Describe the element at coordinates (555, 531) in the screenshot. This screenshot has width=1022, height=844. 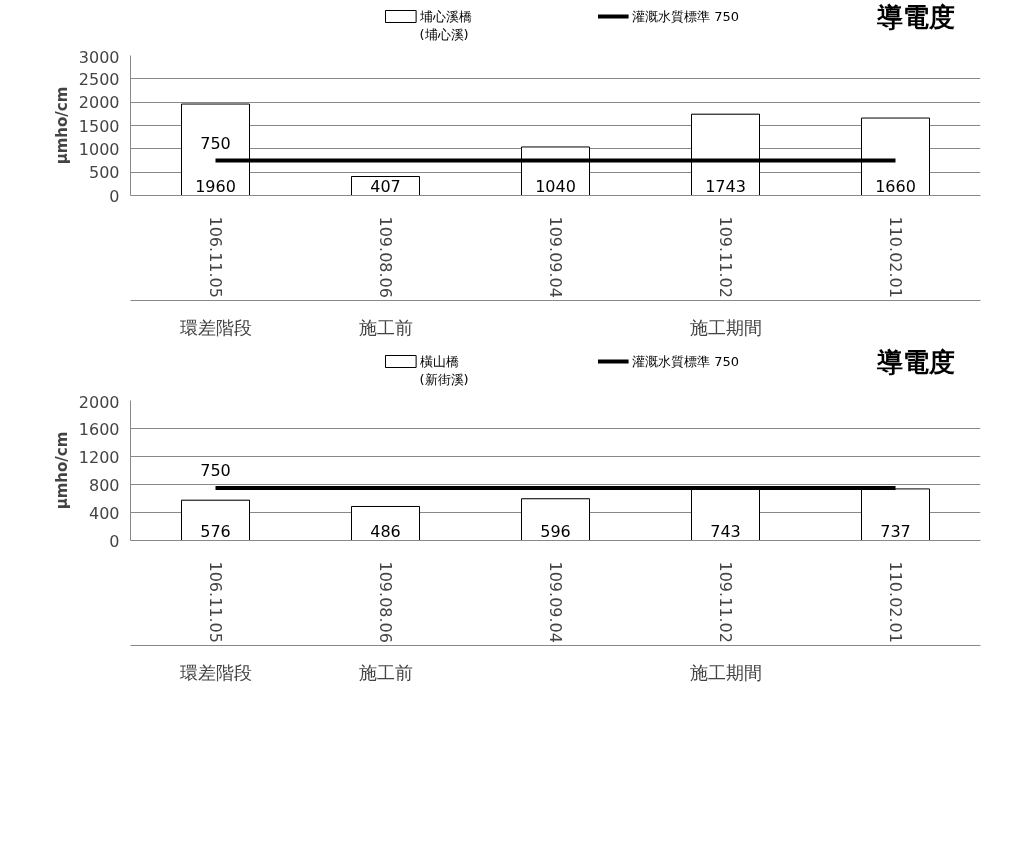
I see `data-label: 596` at that location.